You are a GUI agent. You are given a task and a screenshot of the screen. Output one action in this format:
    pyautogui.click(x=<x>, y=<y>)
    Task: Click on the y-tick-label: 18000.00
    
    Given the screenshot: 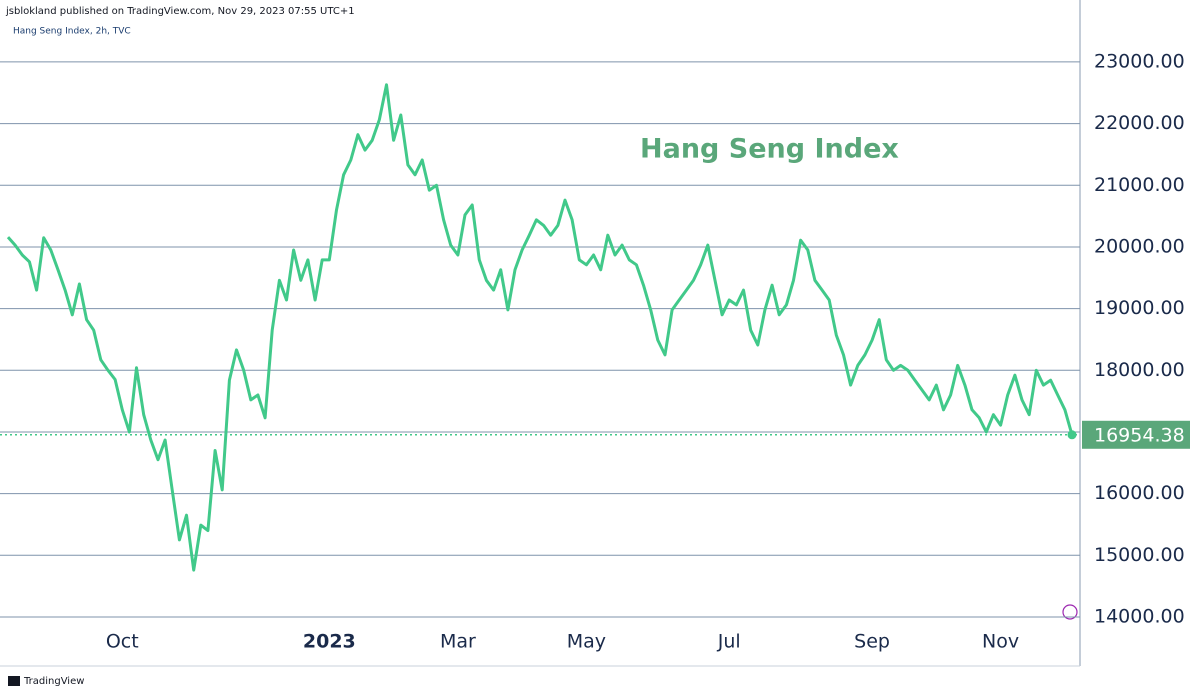 What is the action you would take?
    pyautogui.click(x=1139, y=370)
    